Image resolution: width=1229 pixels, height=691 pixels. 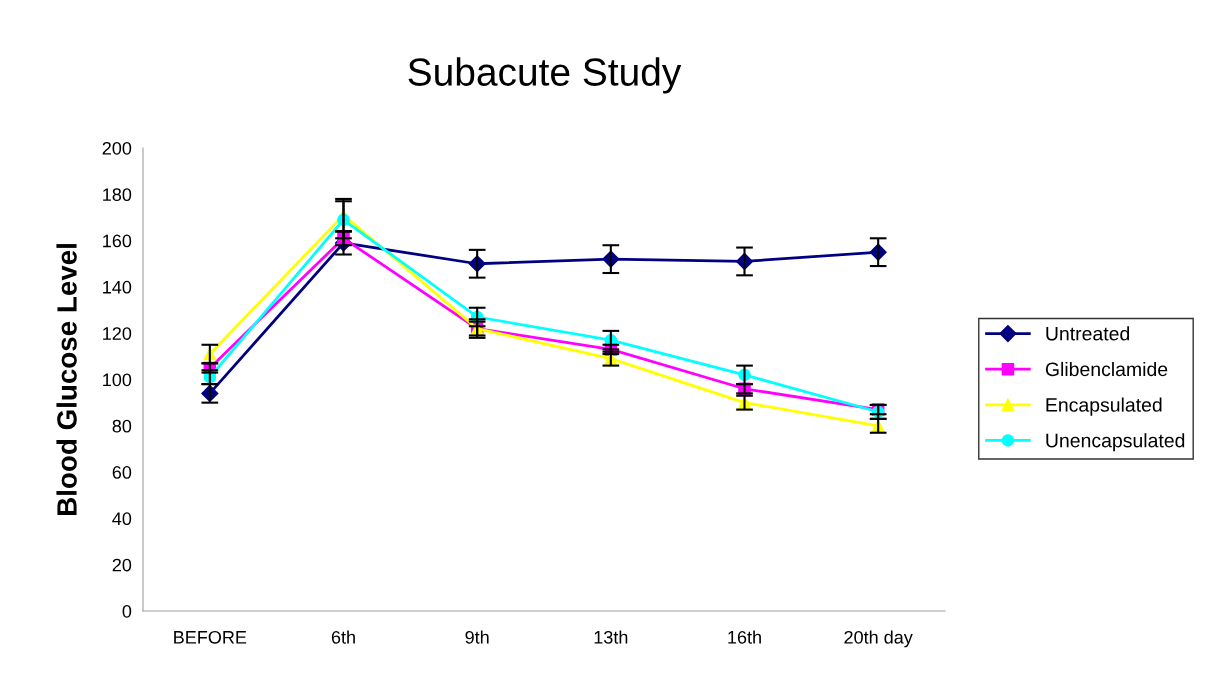 I want to click on y-tick-label: 0, so click(x=127, y=611).